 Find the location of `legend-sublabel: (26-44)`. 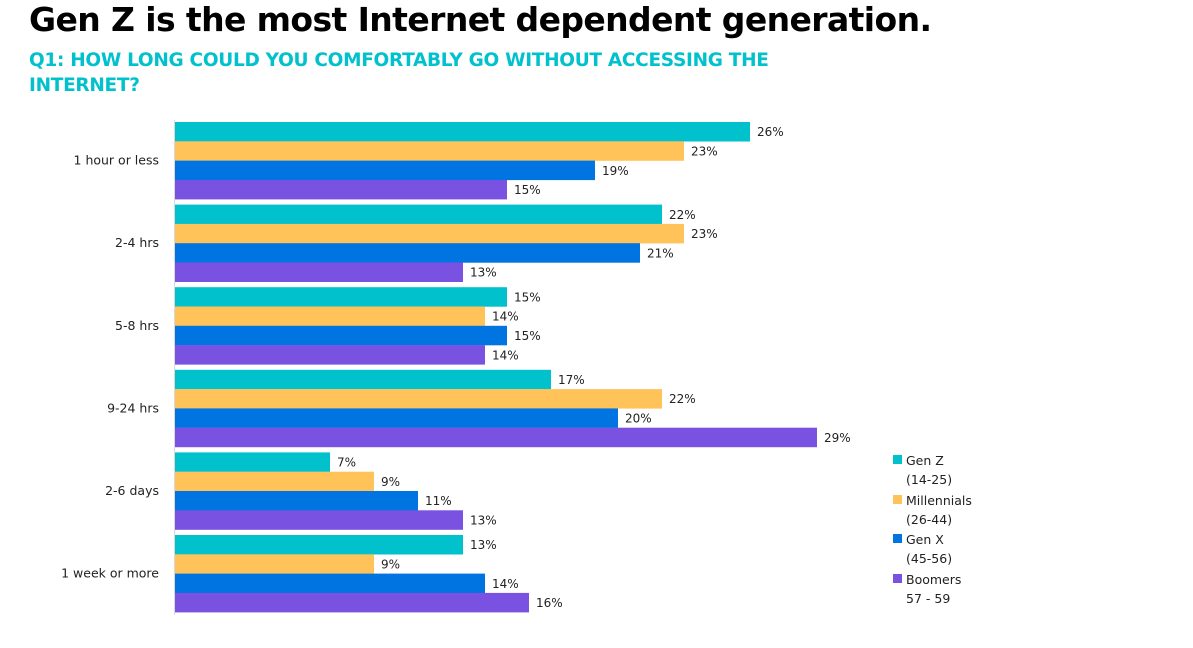

legend-sublabel: (26-44) is located at coordinates (929, 519).